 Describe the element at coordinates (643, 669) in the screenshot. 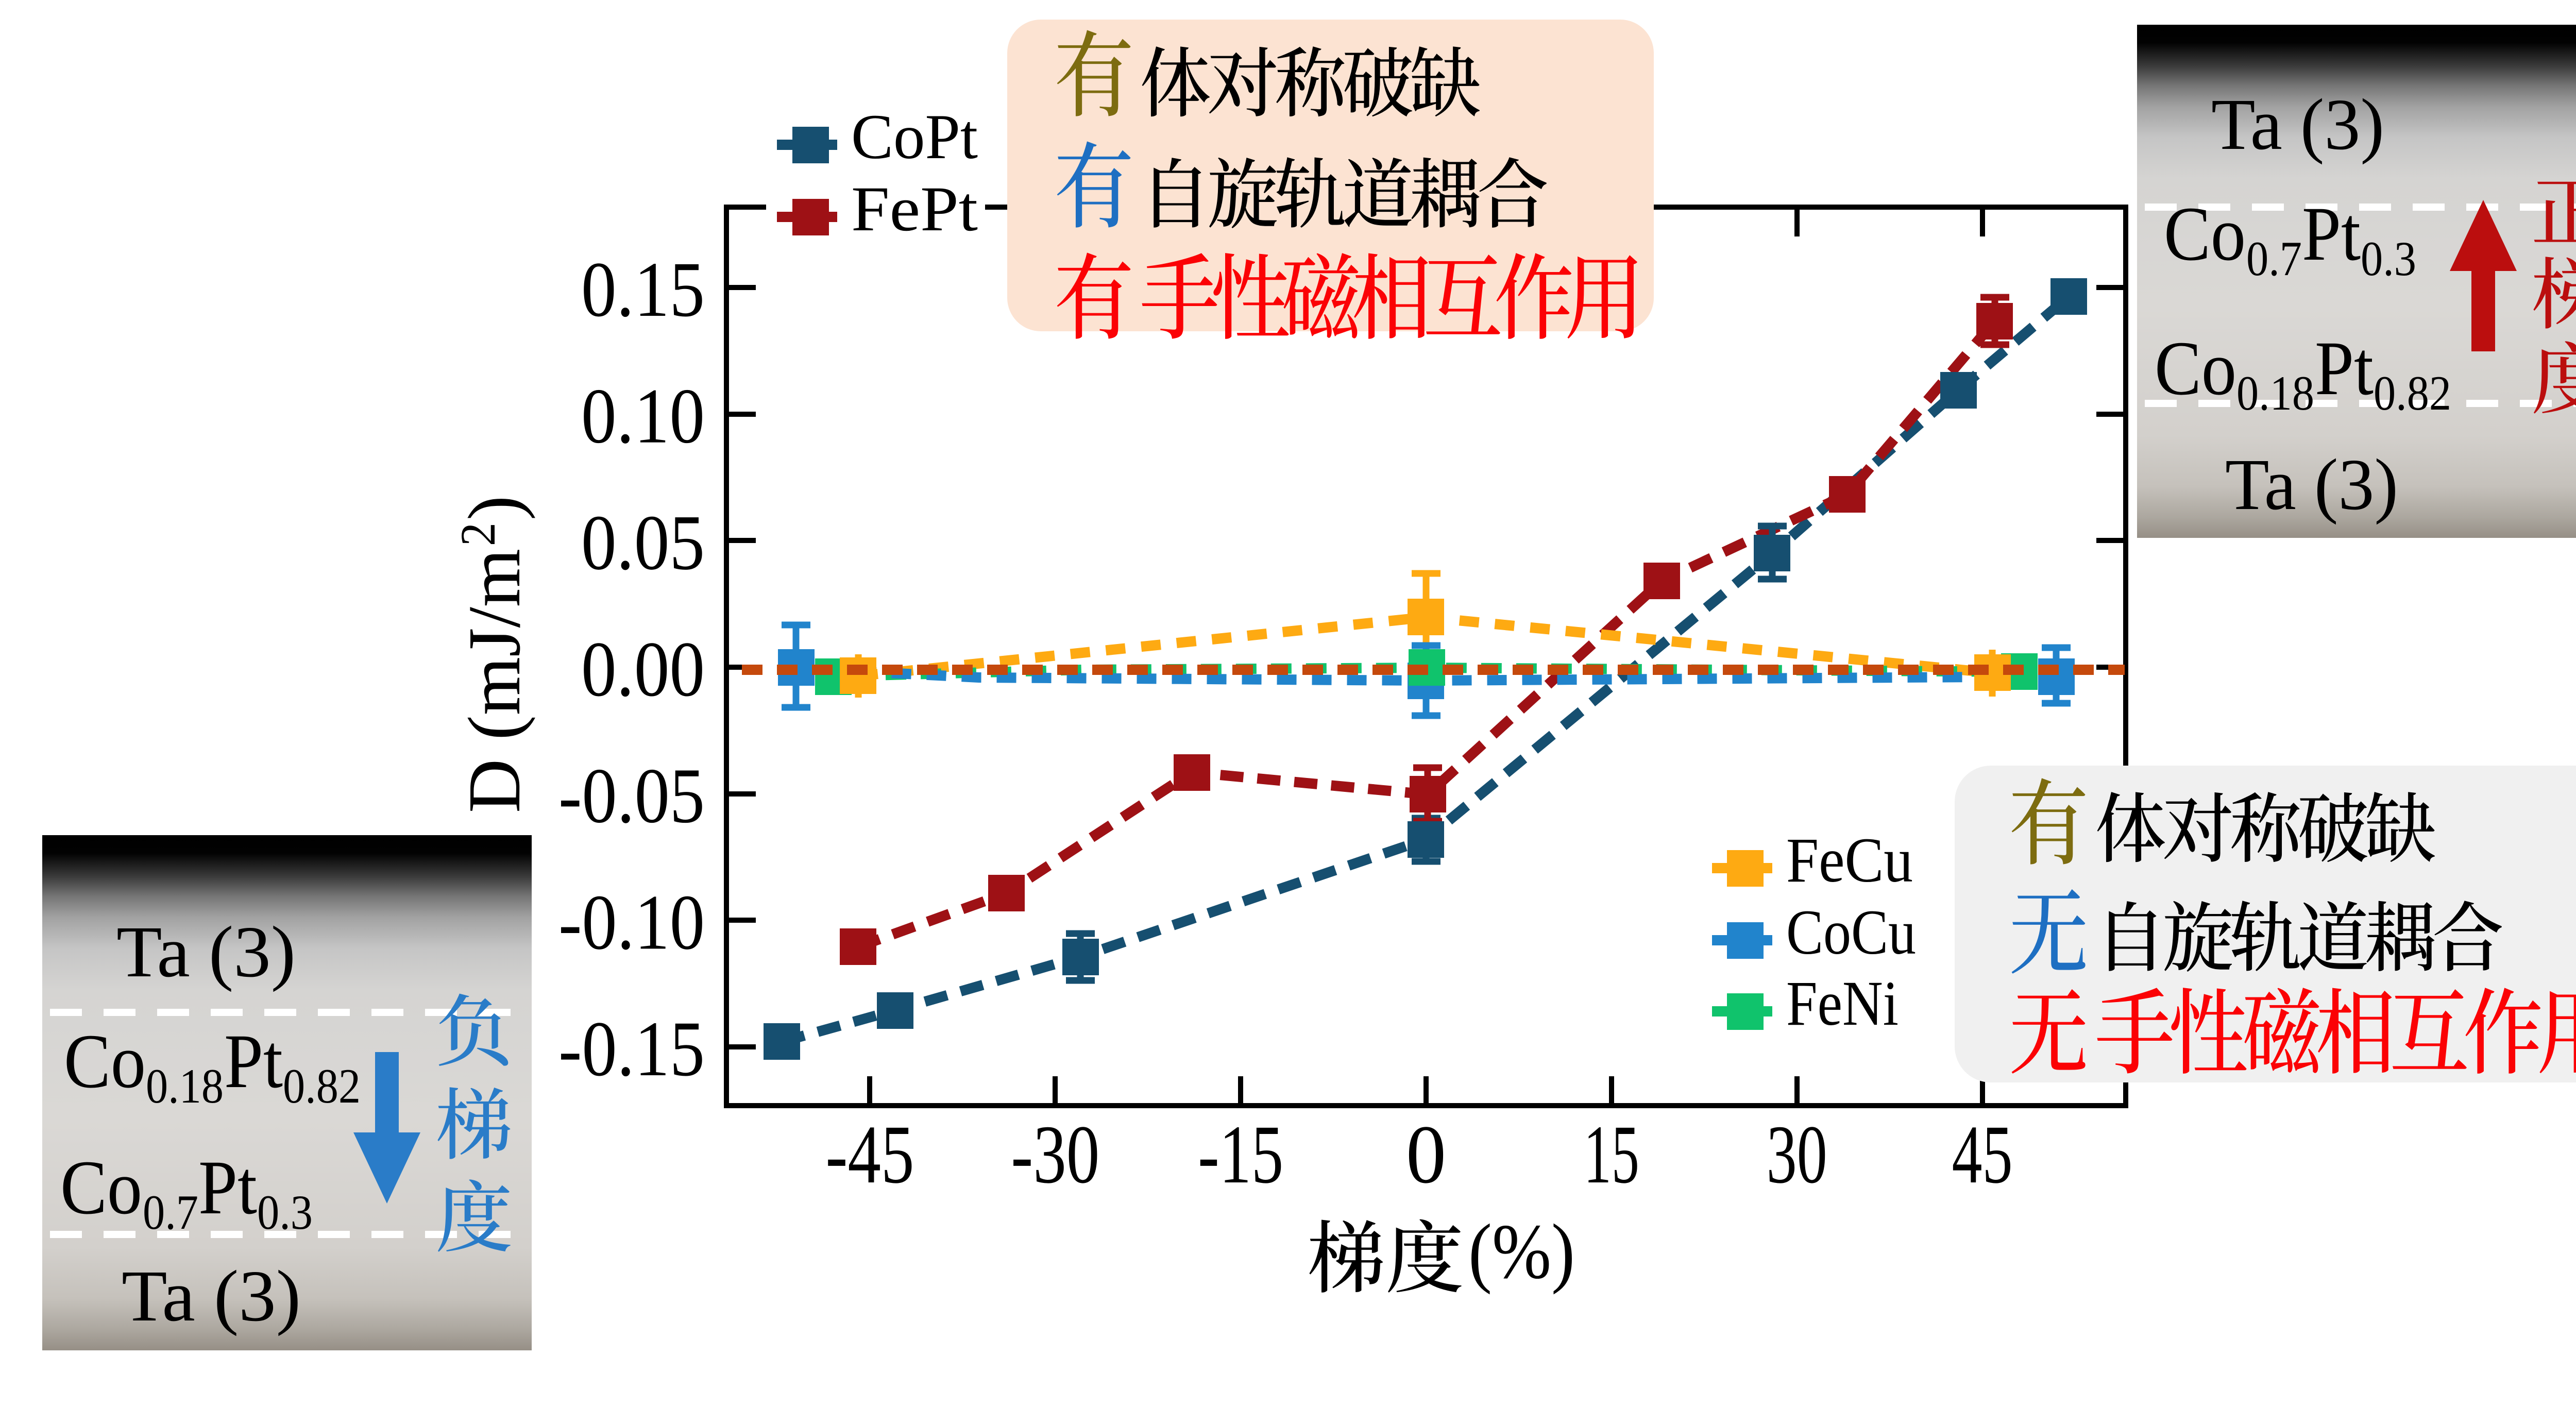

I see `svg-text: 0.00` at that location.